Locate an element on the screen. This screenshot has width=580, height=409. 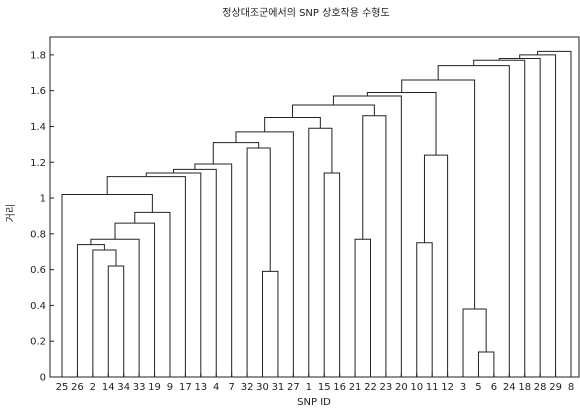
x-tick-label: 33 is located at coordinates (139, 387).